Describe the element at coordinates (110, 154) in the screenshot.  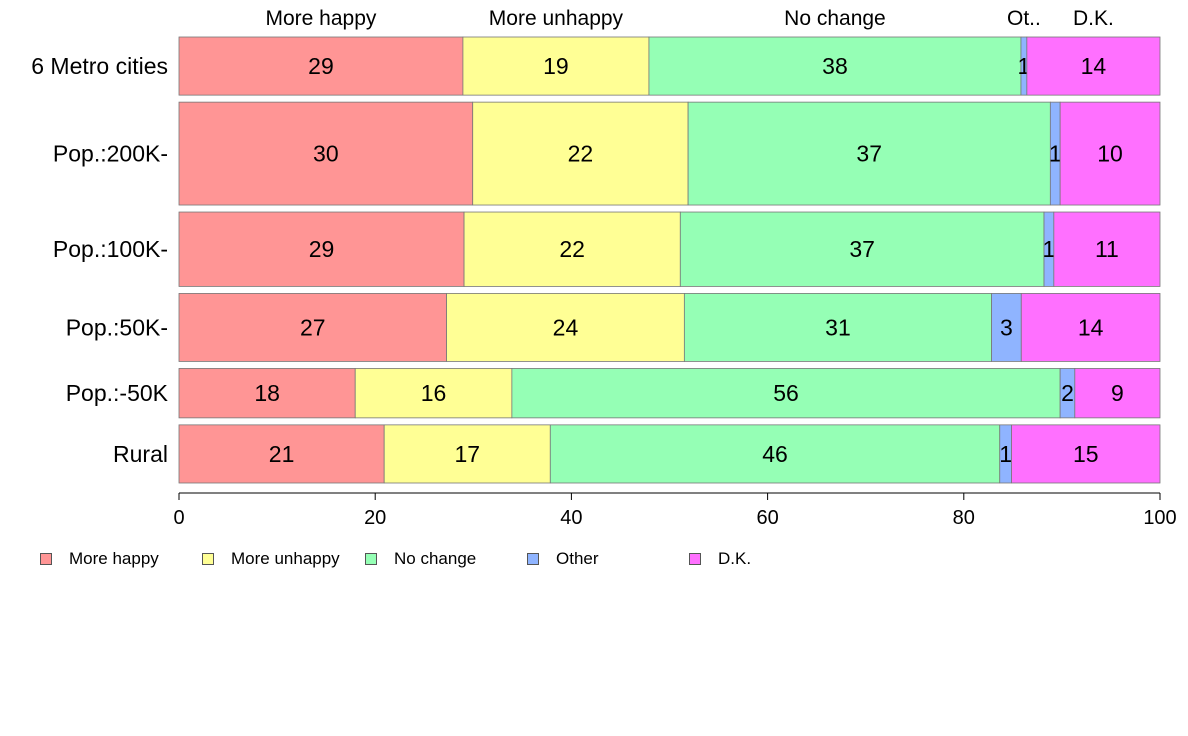
I see `row-label-pop-200k: Pop.:200K-` at that location.